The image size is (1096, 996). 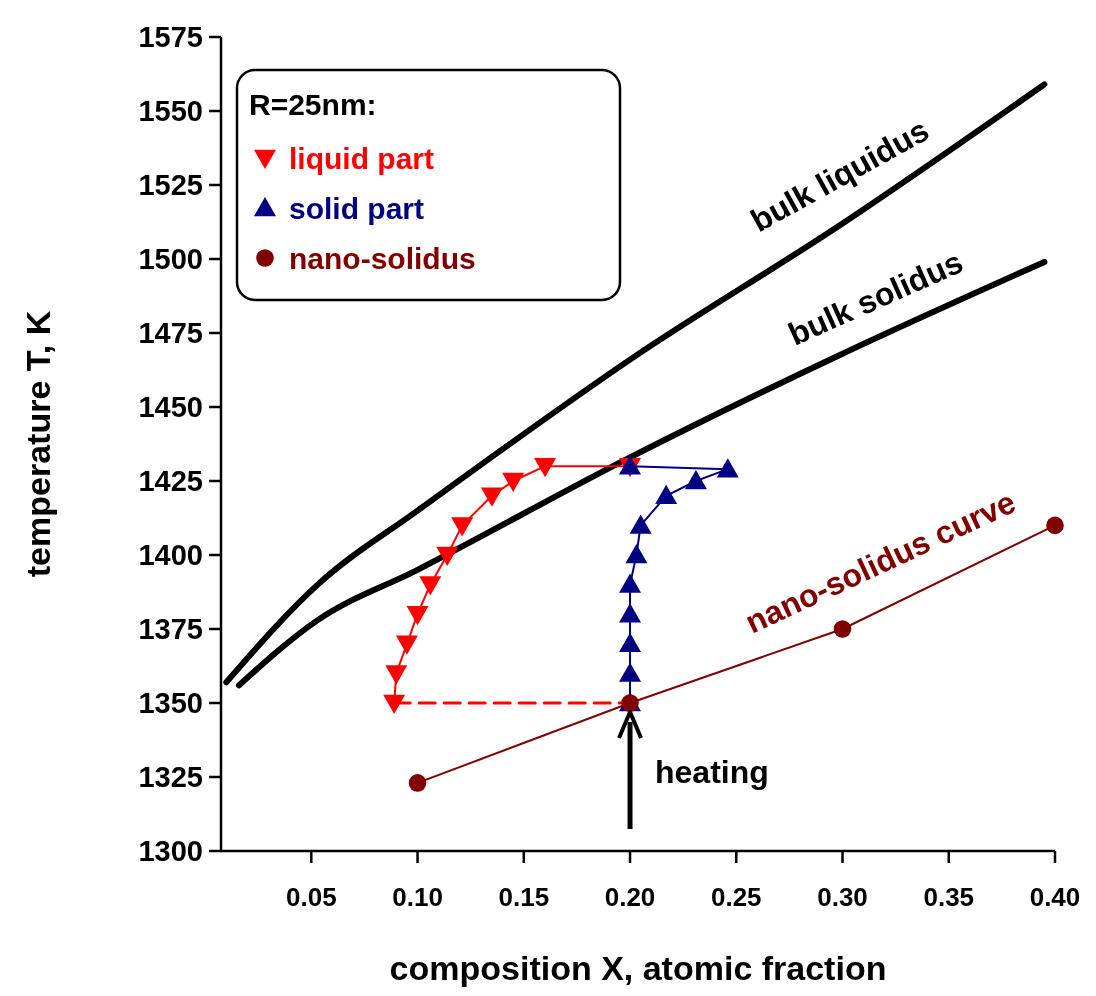 What do you see at coordinates (170, 259) in the screenshot?
I see `y-tick-label: 1500` at bounding box center [170, 259].